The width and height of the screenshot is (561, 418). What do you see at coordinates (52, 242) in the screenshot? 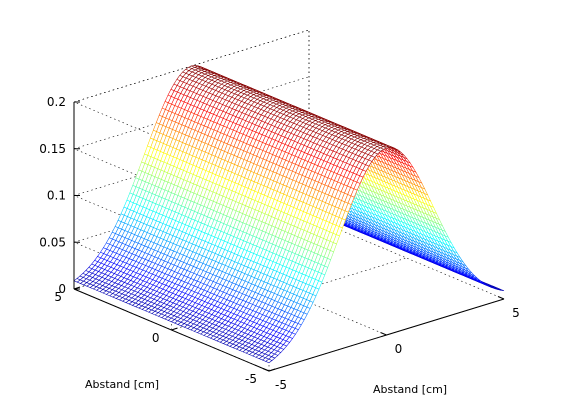
I see `z-tick-label: 0.05` at bounding box center [52, 242].